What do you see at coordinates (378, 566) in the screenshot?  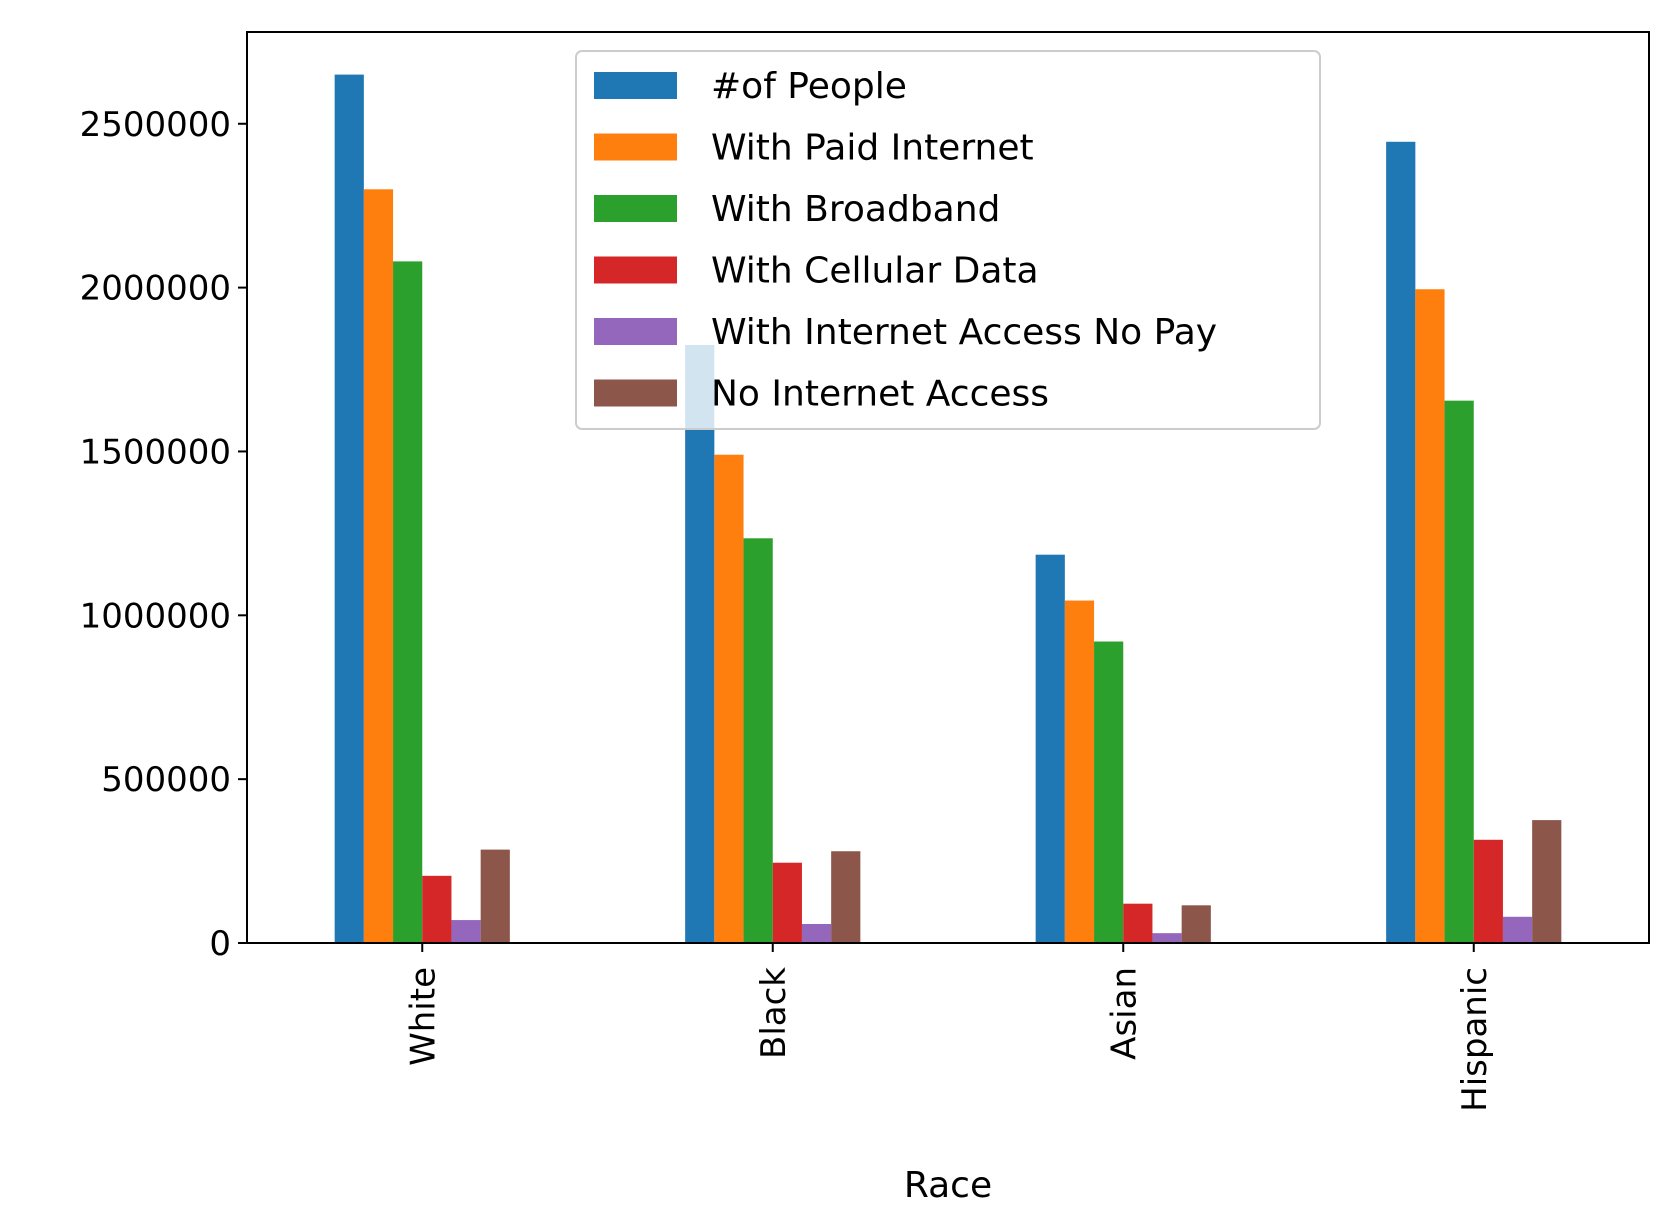 I see `bar-white-with-paid-internet` at bounding box center [378, 566].